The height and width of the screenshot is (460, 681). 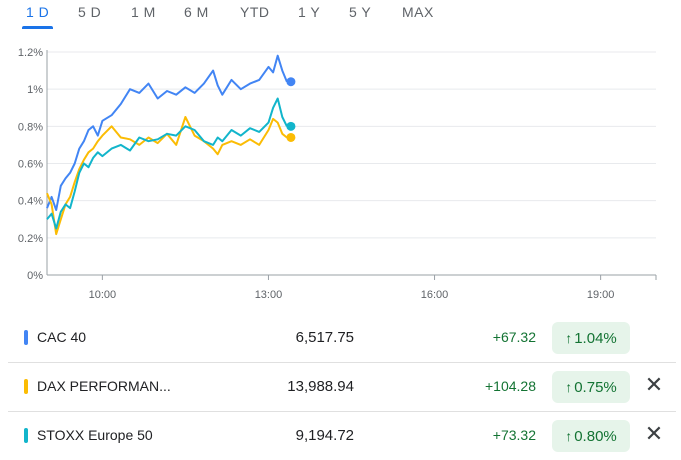 I want to click on percent-change-badge: ↑ 1.04%, so click(x=591, y=338).